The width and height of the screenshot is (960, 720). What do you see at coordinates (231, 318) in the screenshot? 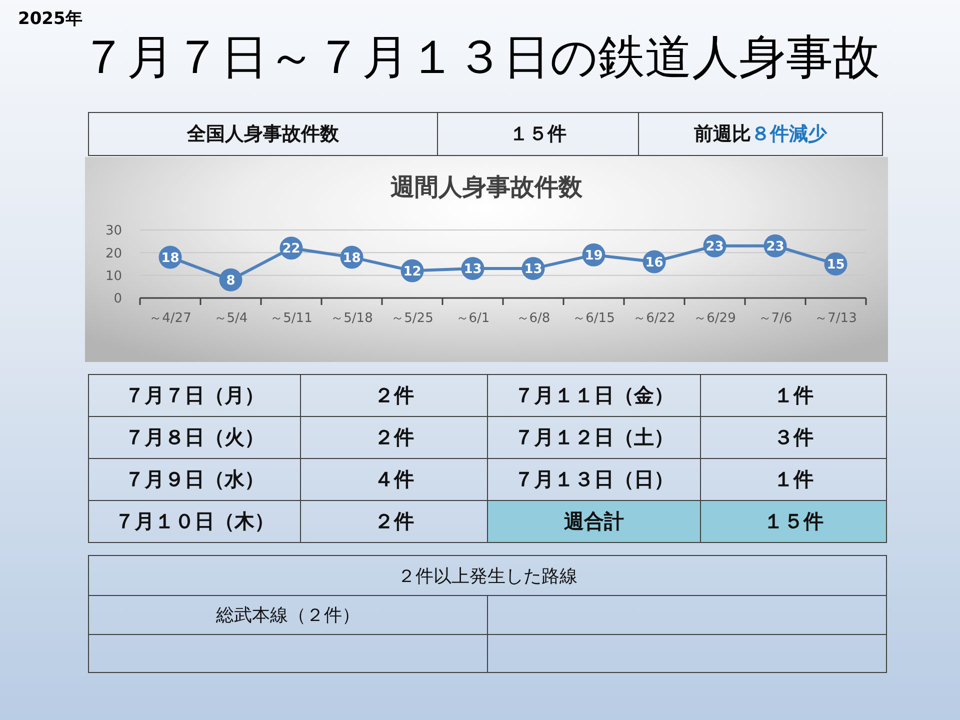
I see `x-tick-label: ～5/4` at bounding box center [231, 318].